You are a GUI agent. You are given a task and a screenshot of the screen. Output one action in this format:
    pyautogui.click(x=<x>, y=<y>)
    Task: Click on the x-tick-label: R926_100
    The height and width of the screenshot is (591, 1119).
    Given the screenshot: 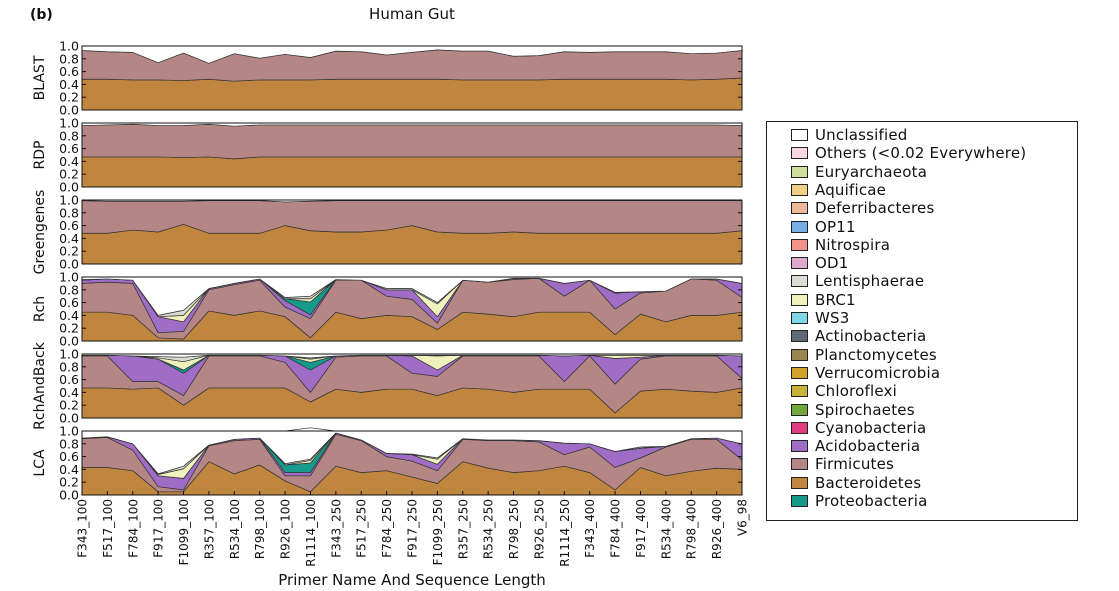 What is the action you would take?
    pyautogui.click(x=286, y=529)
    